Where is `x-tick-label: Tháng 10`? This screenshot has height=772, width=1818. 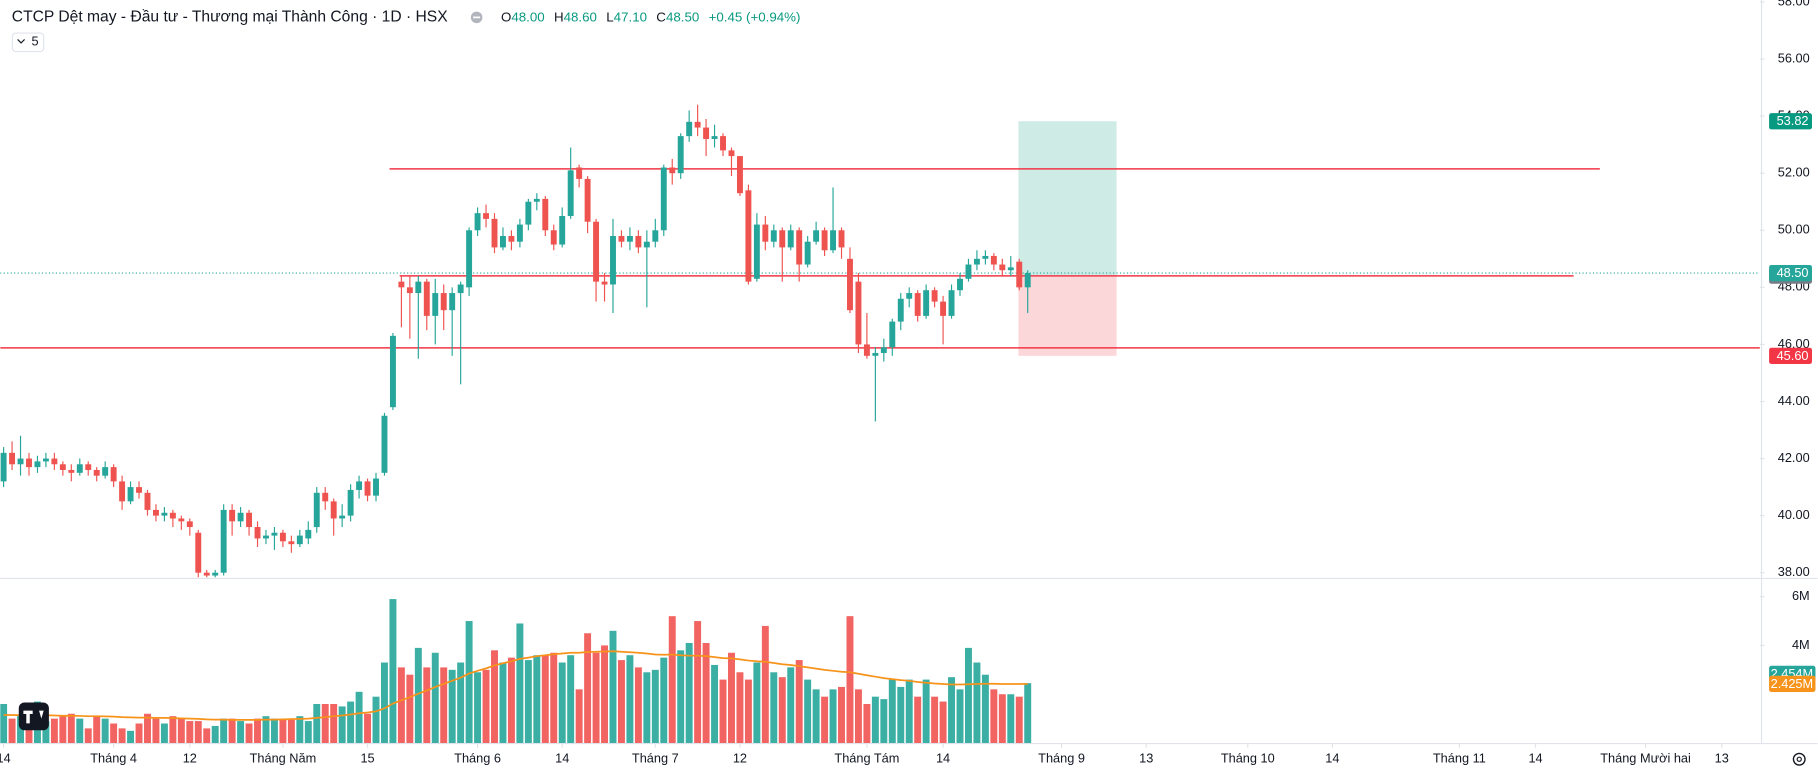 x-tick-label: Tháng 10 is located at coordinates (1248, 758).